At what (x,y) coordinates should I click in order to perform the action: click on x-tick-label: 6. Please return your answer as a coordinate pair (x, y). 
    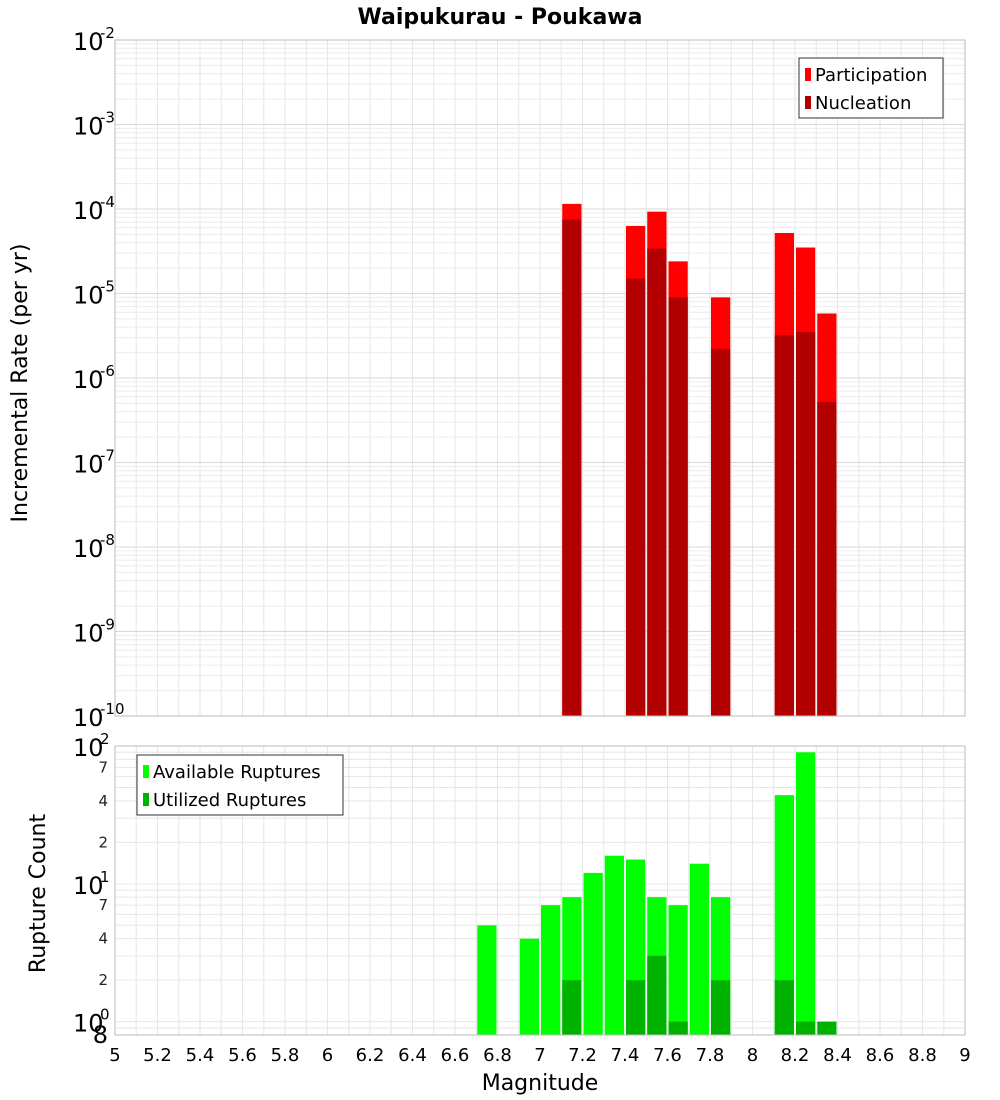
    Looking at the image, I should click on (327, 1055).